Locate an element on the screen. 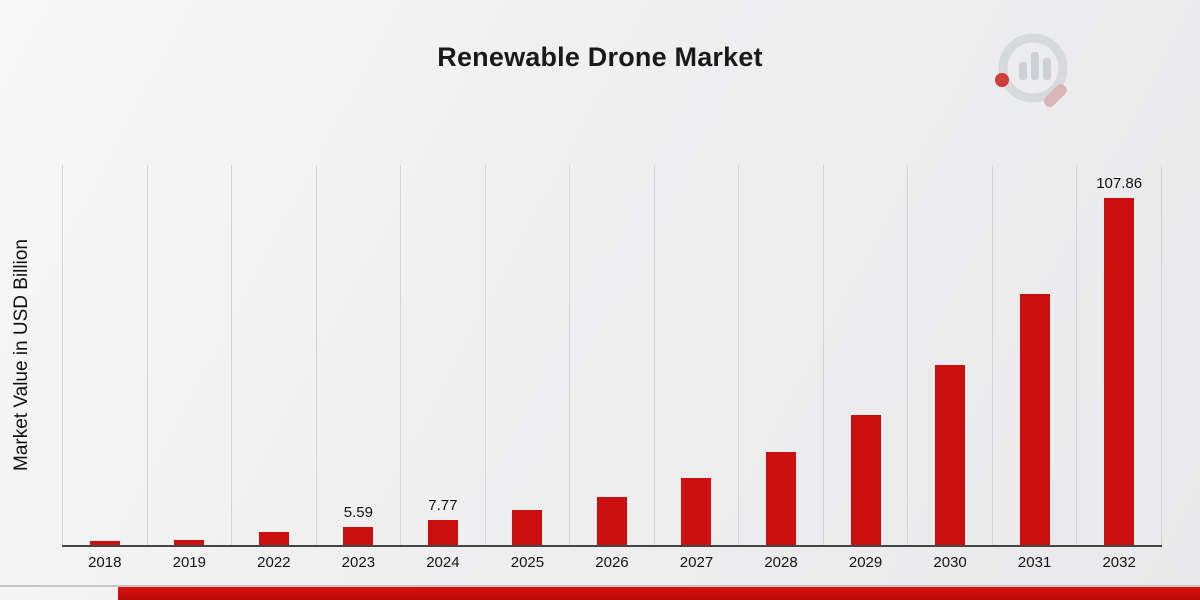  x-tick-label-2019: 2019 is located at coordinates (189, 562).